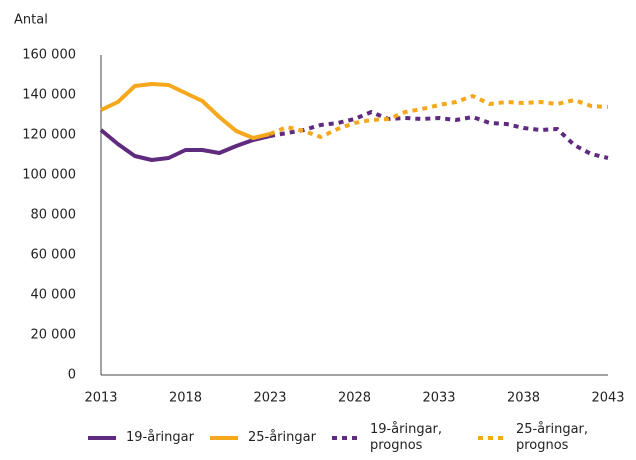 This screenshot has height=460, width=636. I want to click on legend-item: 19-åringar, so click(140, 438).